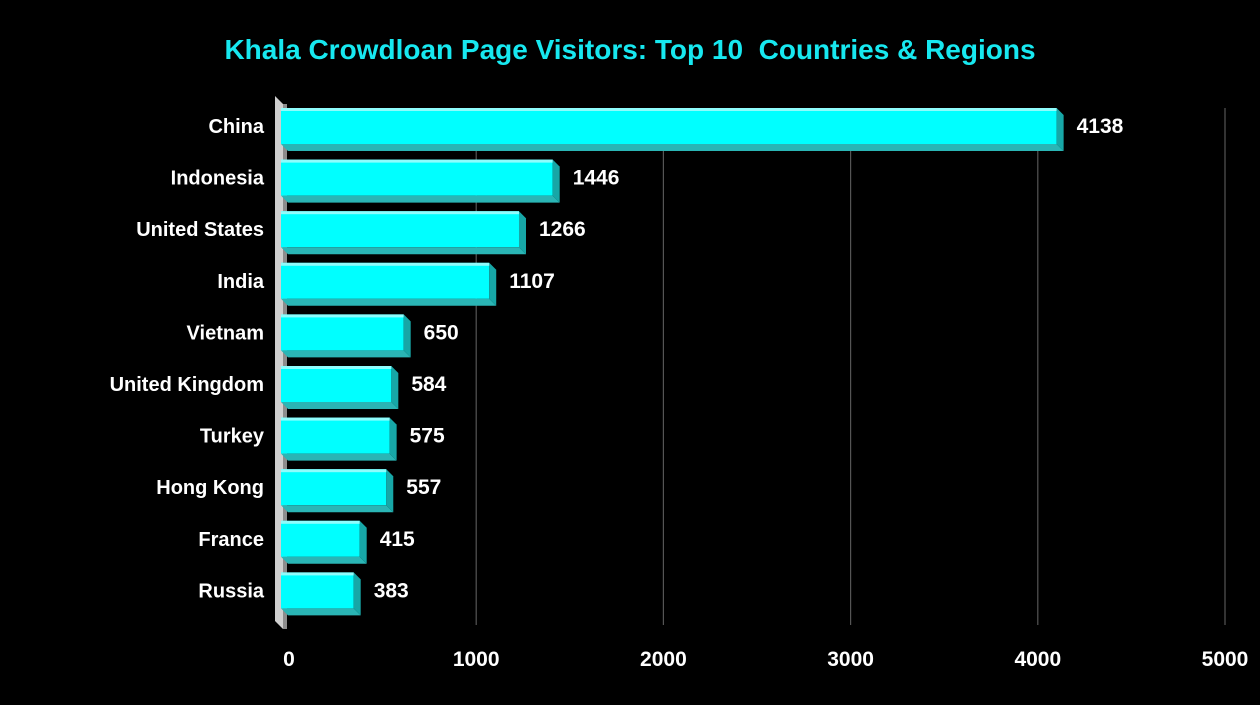 Image resolution: width=1260 pixels, height=705 pixels. I want to click on x-tick-label: 4000, so click(1037, 659).